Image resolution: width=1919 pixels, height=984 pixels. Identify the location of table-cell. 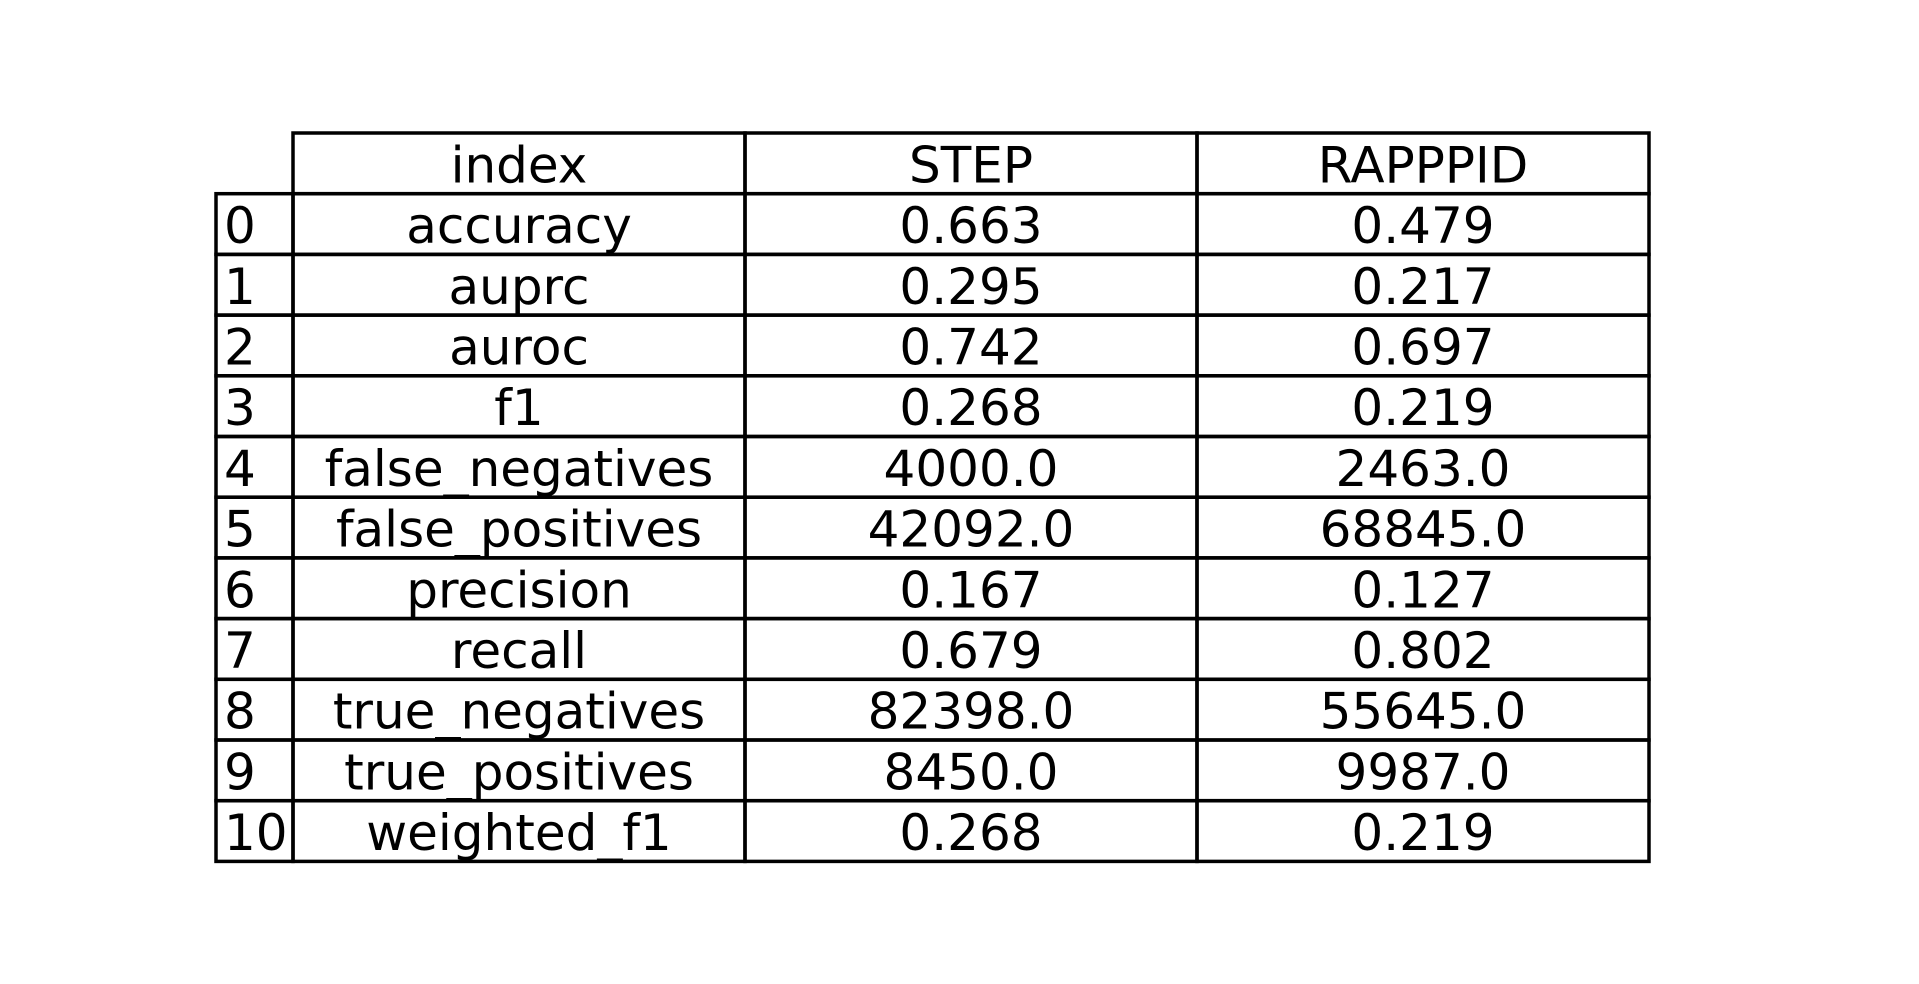
(1423, 831).